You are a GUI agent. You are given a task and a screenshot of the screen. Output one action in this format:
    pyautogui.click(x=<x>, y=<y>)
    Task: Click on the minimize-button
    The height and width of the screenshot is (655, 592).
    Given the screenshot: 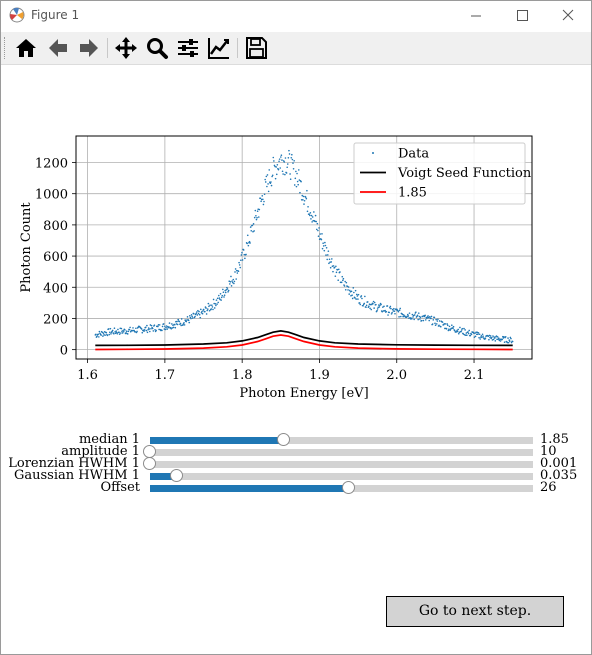 What is the action you would take?
    pyautogui.click(x=476, y=16)
    